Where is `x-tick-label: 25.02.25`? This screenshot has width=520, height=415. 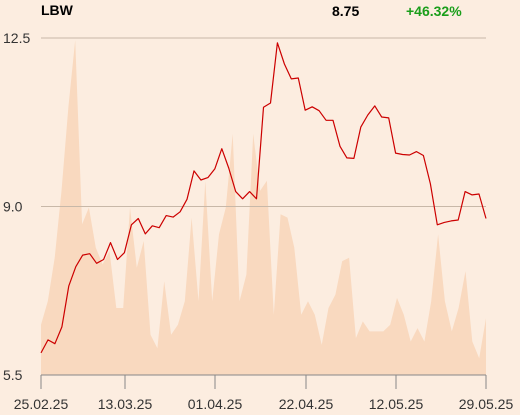 x-tick-label: 25.02.25 is located at coordinates (41, 404).